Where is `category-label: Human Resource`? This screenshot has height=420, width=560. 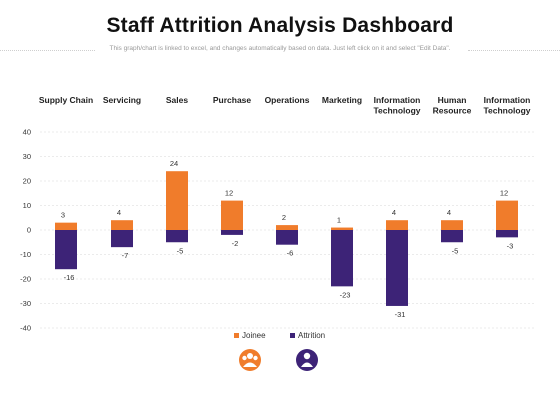 category-label: Human Resource is located at coordinates (452, 105).